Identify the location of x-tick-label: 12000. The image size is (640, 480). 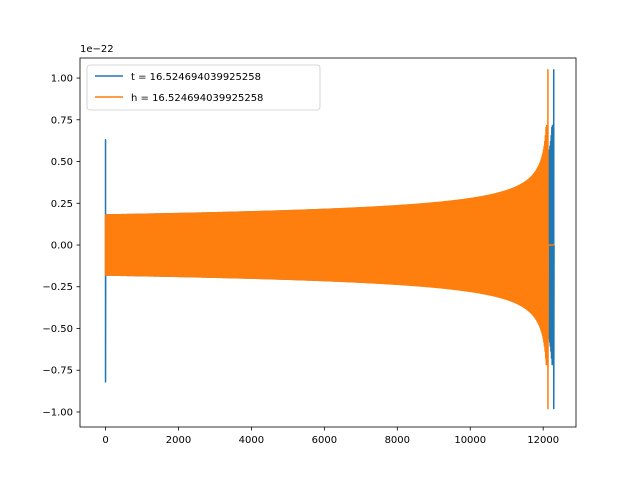
(543, 440).